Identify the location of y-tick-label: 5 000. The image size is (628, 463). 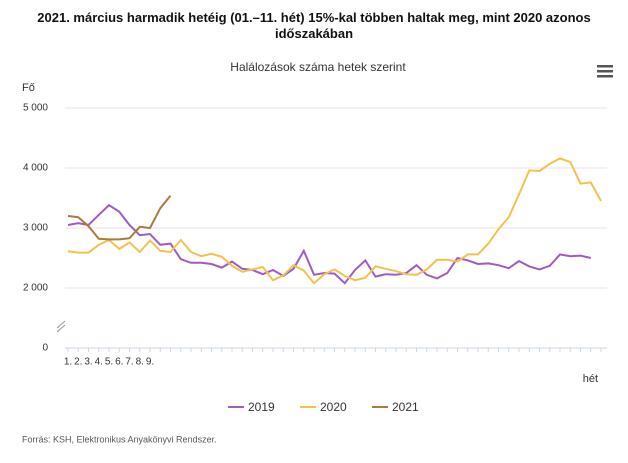
(35, 108).